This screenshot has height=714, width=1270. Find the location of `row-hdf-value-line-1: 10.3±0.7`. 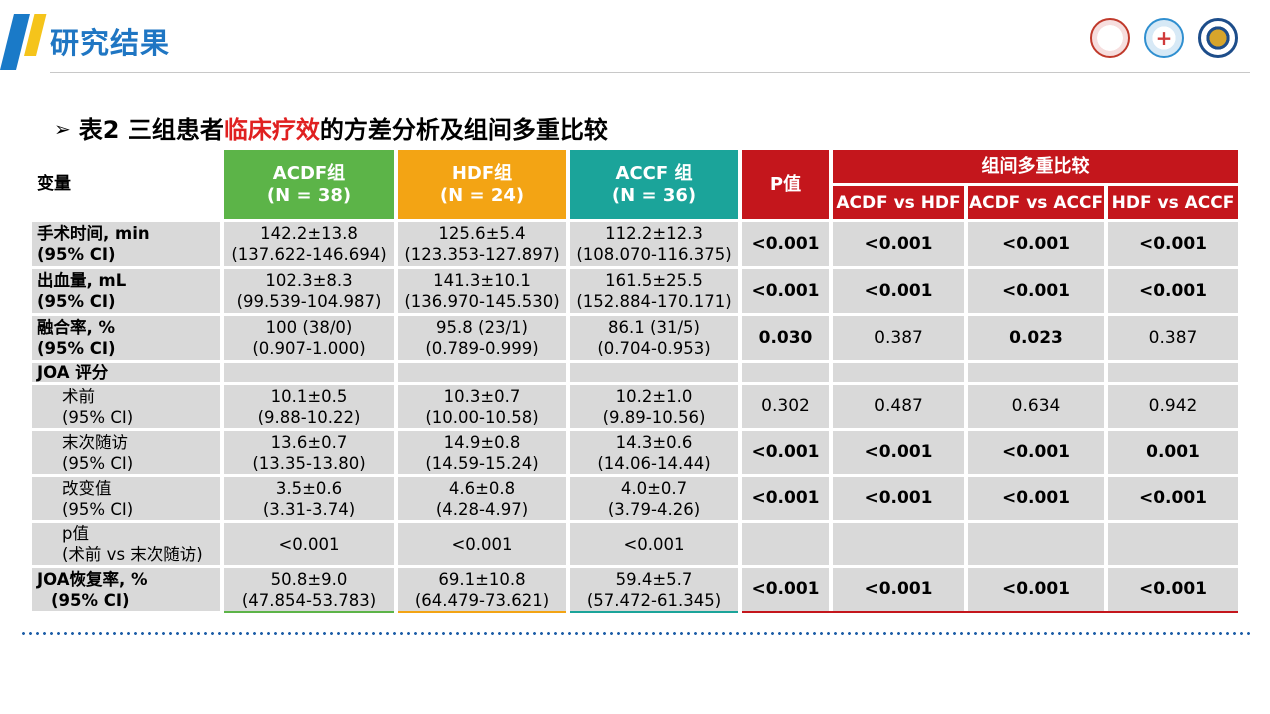

row-hdf-value-line-1: 10.3±0.7 is located at coordinates (482, 396).